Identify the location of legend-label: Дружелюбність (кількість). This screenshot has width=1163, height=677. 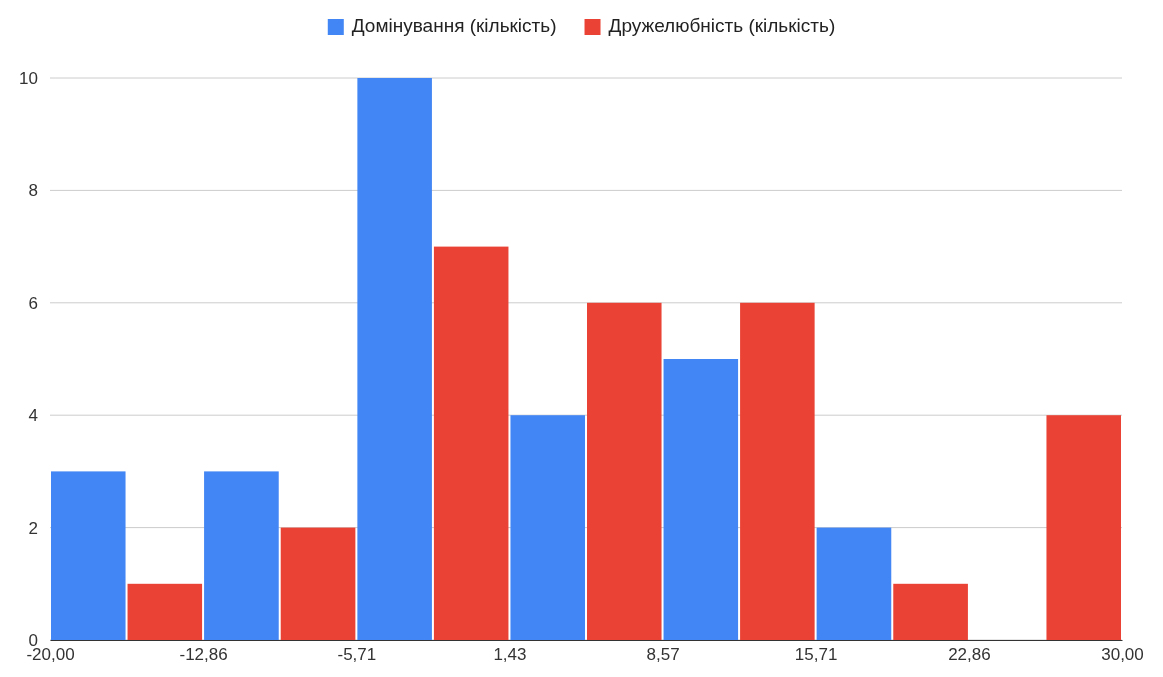
(722, 25).